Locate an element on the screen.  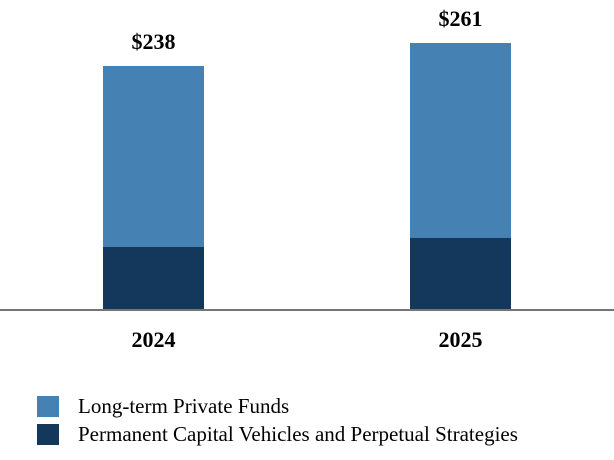
bar-group-2025: $261 is located at coordinates (460, 158).